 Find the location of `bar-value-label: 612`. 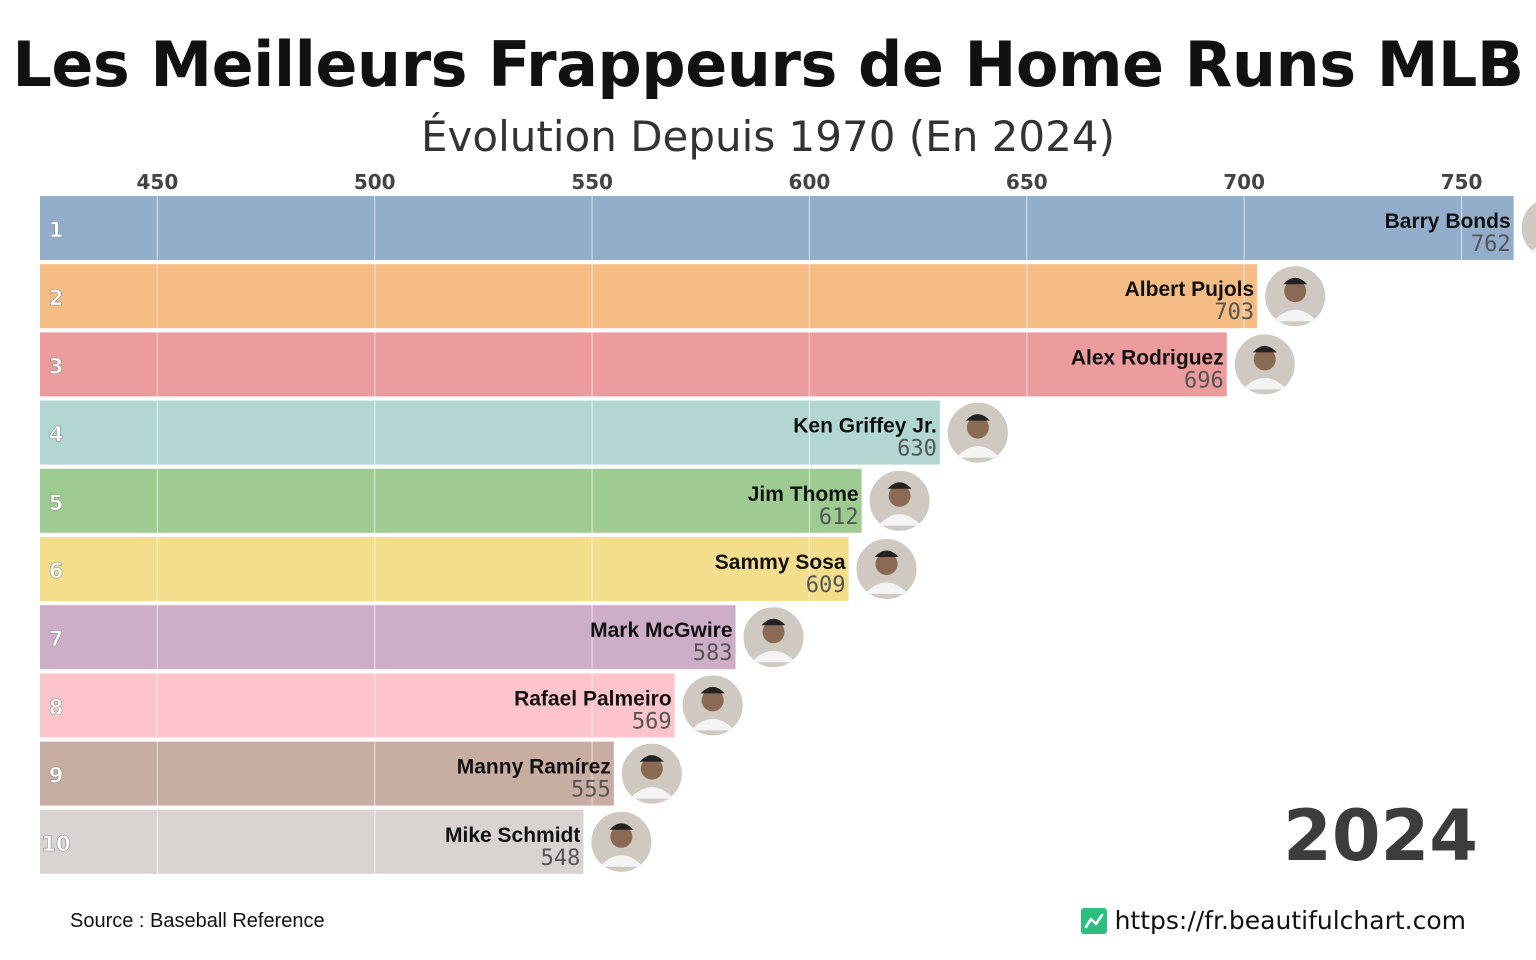

bar-value-label: 612 is located at coordinates (839, 517).